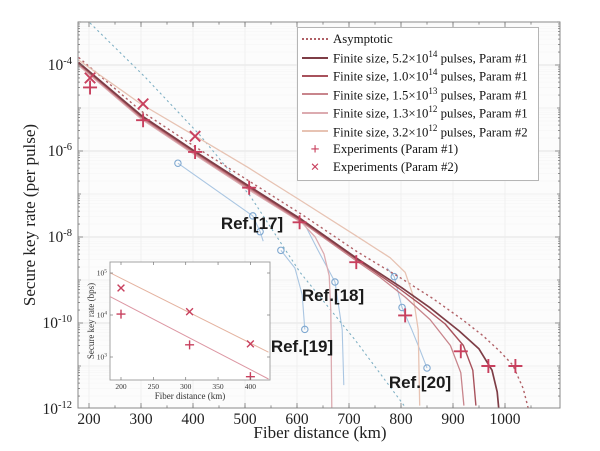  What do you see at coordinates (102, 273) in the screenshot?
I see `inset-y-tick-label: 10⁵` at bounding box center [102, 273].